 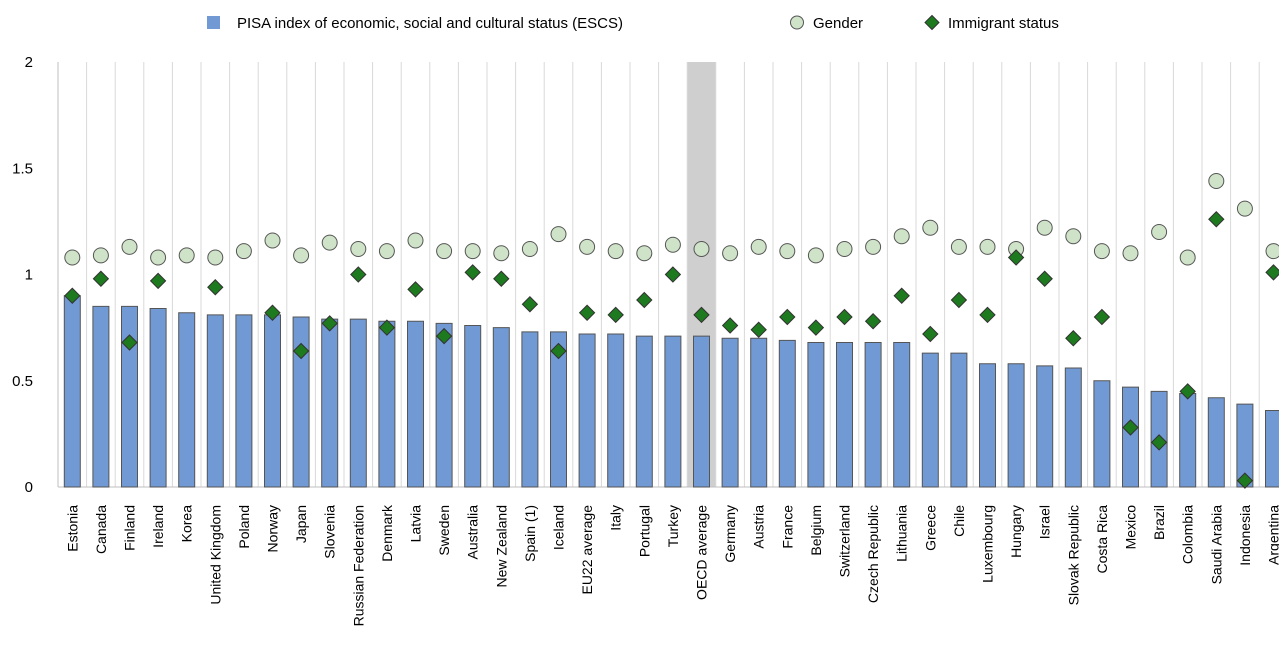 What do you see at coordinates (101, 529) in the screenshot?
I see `x-tick-label: Canada` at bounding box center [101, 529].